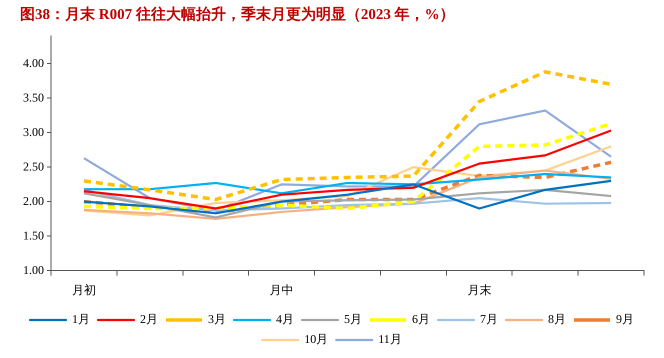 Image resolution: width=664 pixels, height=358 pixels. Describe the element at coordinates (84, 289) in the screenshot. I see `x-tick-label: 月初` at that location.